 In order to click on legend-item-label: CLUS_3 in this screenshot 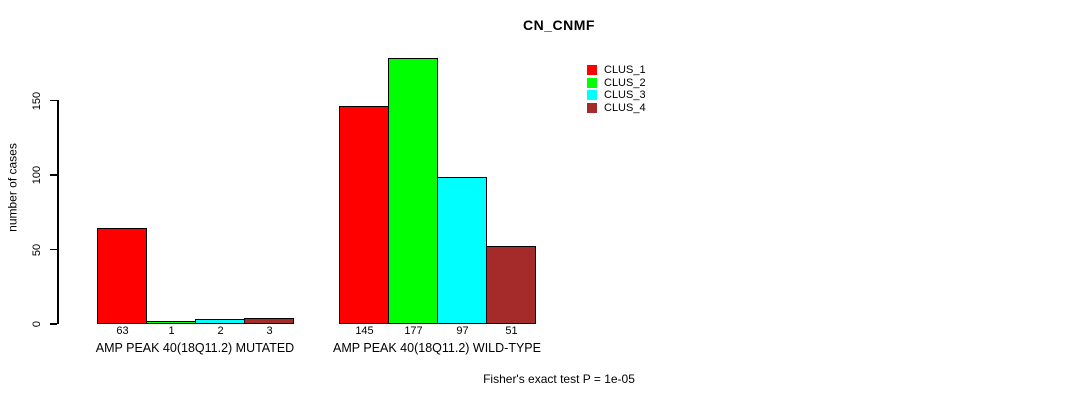, I will do `click(625, 95)`.